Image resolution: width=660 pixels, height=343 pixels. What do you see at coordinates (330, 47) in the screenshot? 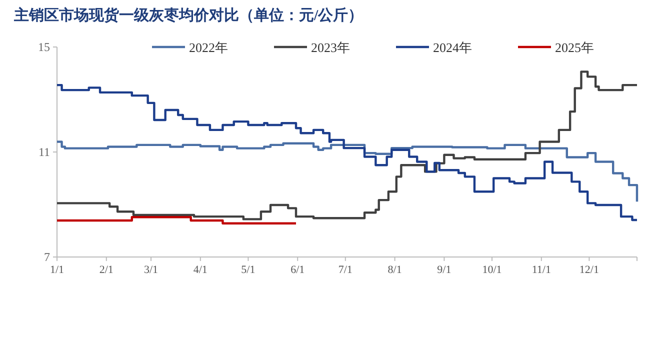
I see `legend-label: 2023年` at bounding box center [330, 47].